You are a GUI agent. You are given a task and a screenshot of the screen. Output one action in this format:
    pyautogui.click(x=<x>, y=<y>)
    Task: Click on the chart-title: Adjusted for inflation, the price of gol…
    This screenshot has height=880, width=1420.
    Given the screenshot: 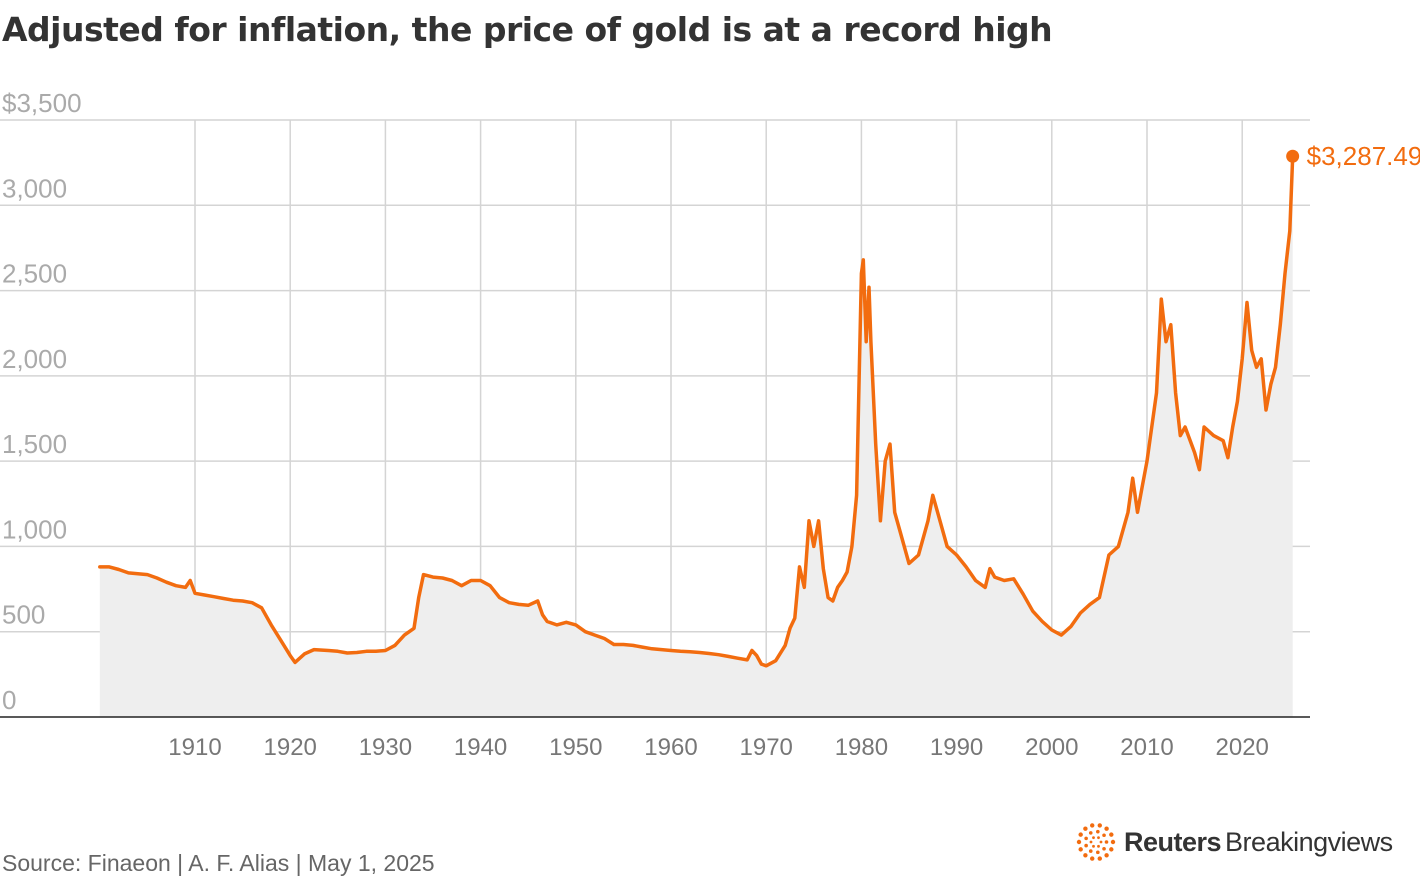 What is the action you would take?
    pyautogui.click(x=527, y=29)
    